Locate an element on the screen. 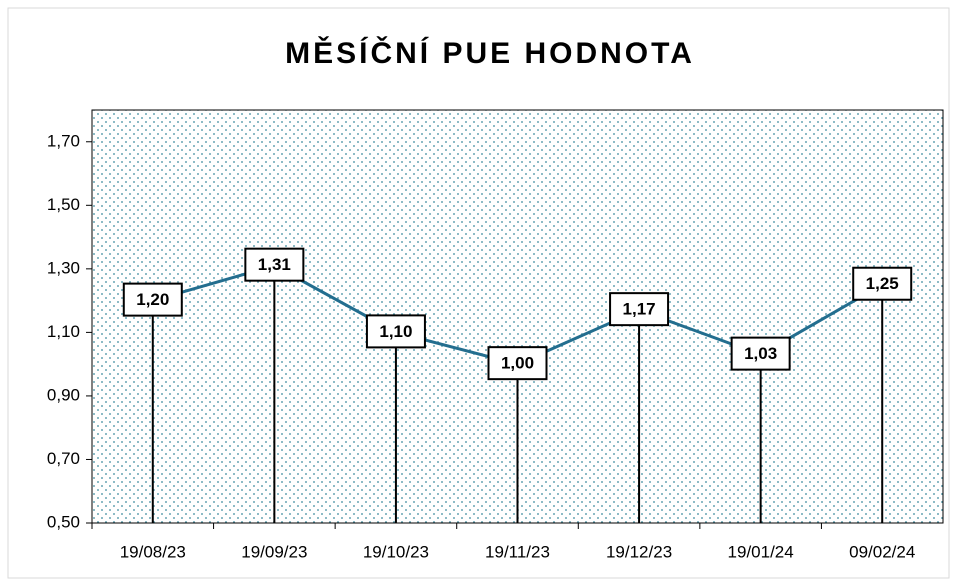  data-label: 1,00 is located at coordinates (517, 363).